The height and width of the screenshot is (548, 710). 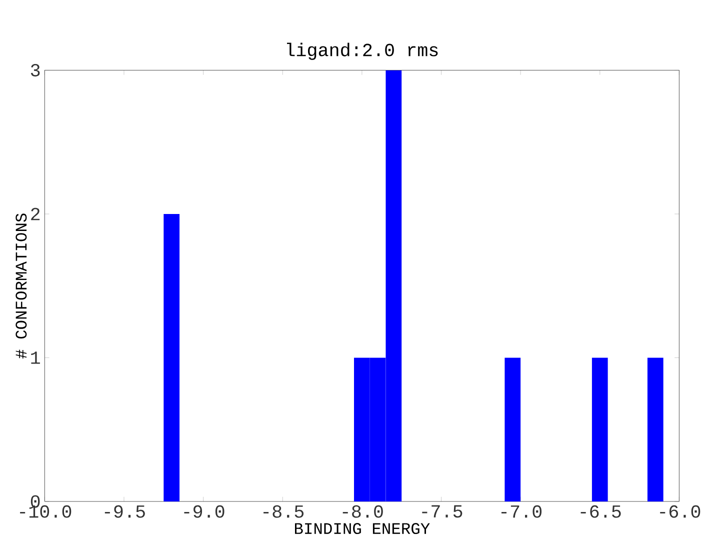 I want to click on x-axis-title: BINDING ENERGY, so click(x=362, y=528).